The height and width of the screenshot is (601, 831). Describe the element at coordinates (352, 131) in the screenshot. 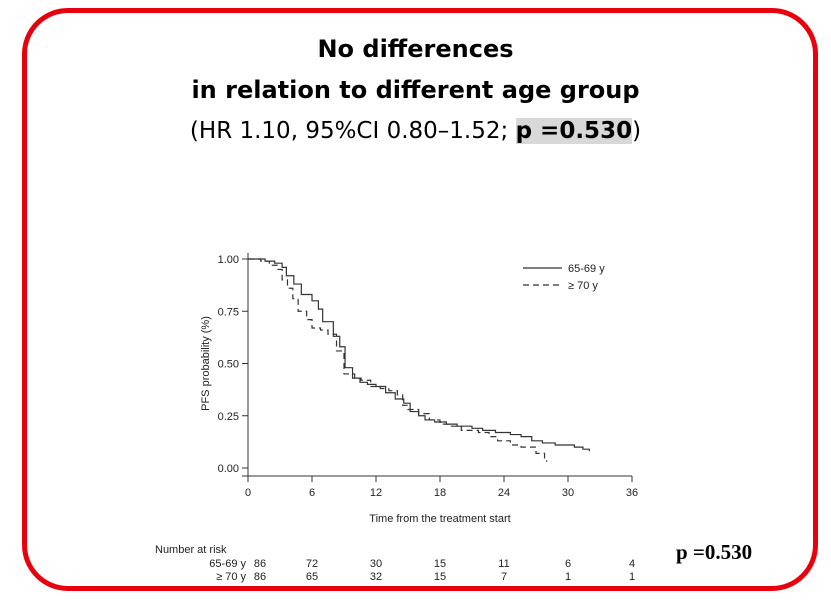

I see `hr-text: (HR 1.10, 95%CI 0.80–1.52;` at that location.